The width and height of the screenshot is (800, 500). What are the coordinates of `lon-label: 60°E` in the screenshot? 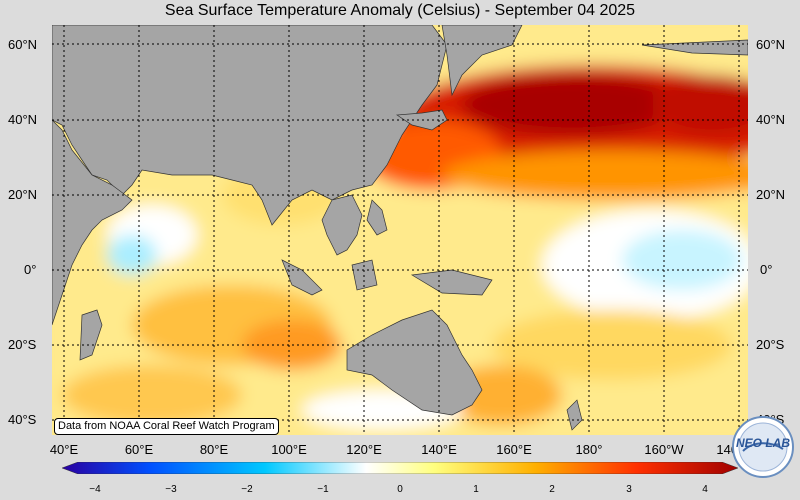 It's located at (139, 449).